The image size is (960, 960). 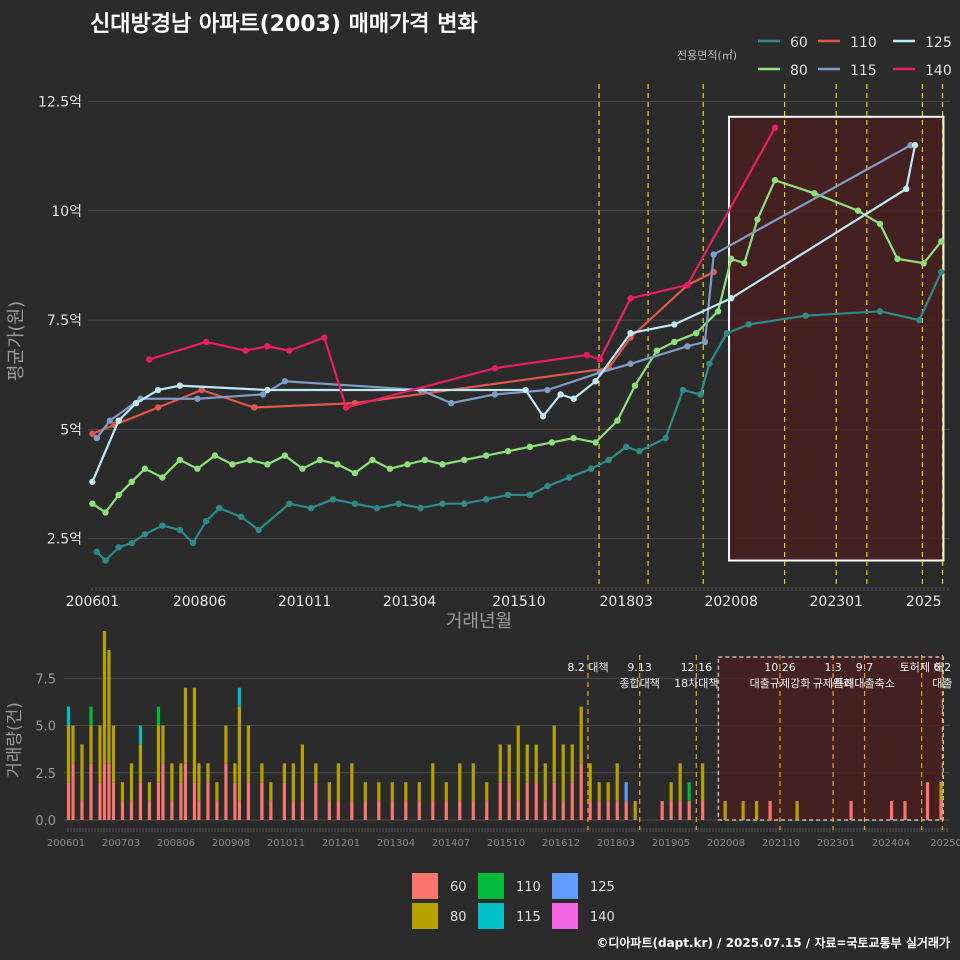 I want to click on bar-x-tick-label: 201905, so click(x=671, y=843).